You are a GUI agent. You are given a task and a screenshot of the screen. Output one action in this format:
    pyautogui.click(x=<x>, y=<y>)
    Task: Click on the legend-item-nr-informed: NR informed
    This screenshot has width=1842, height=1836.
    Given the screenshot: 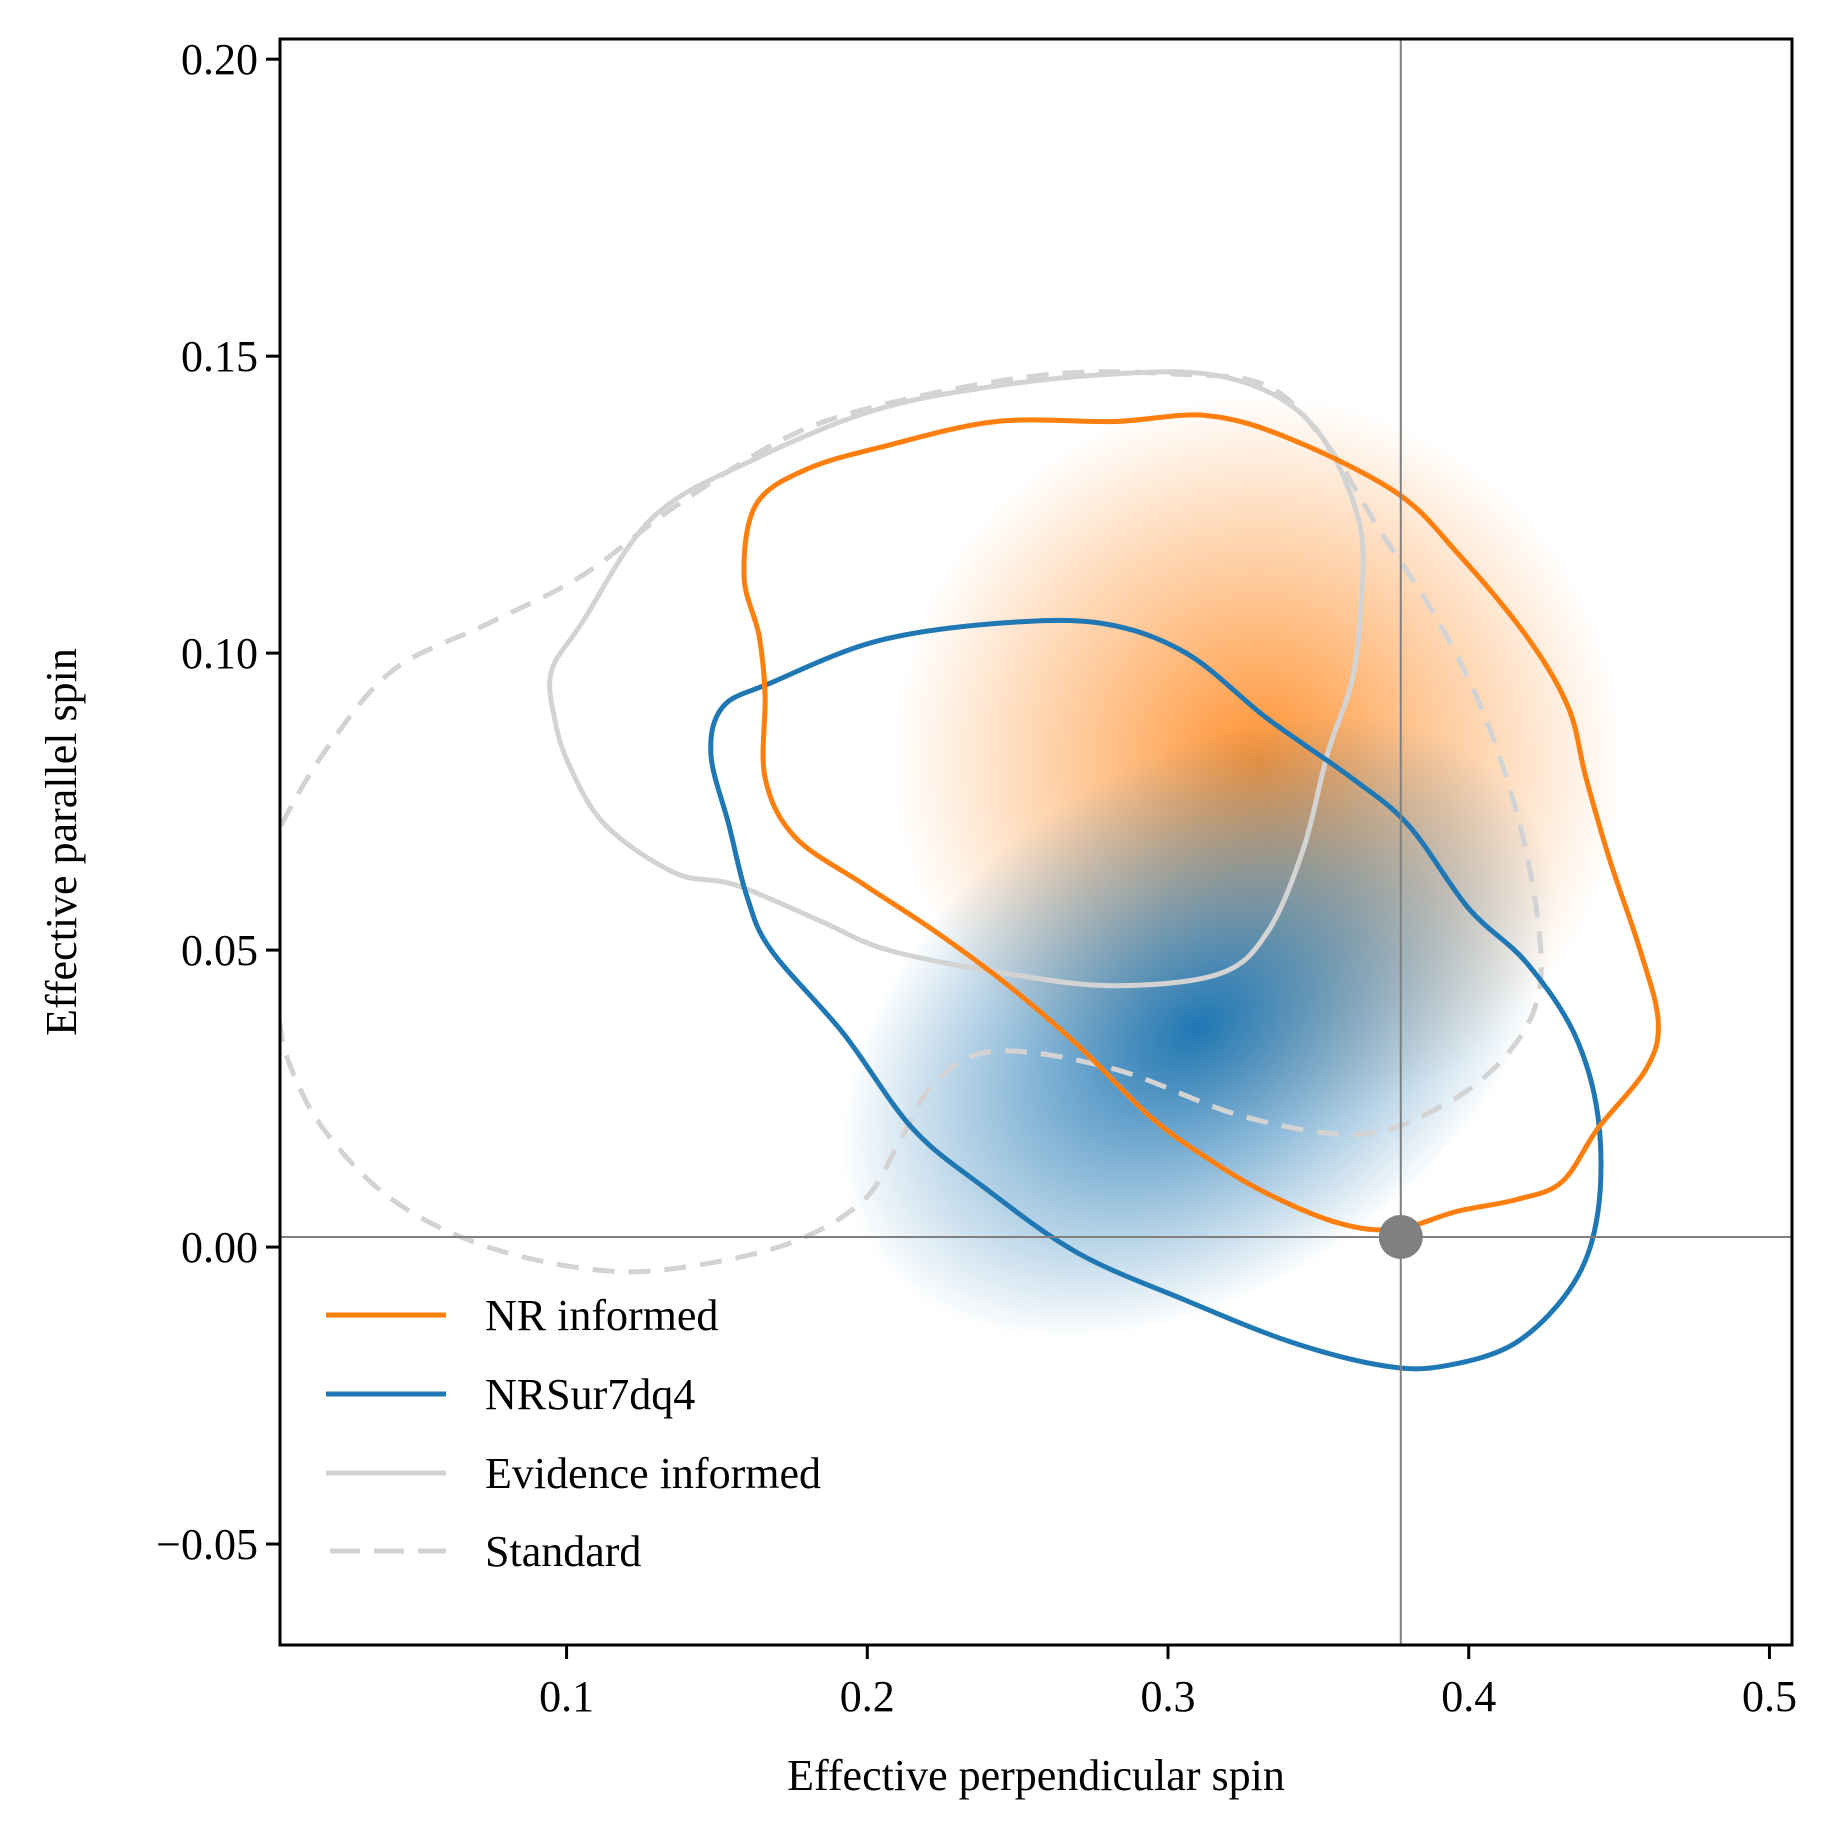 What is the action you would take?
    pyautogui.click(x=522, y=1315)
    